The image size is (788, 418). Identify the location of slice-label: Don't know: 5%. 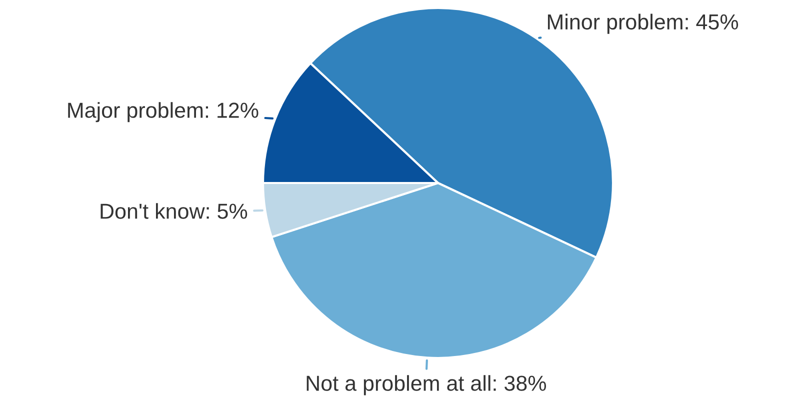
(174, 211).